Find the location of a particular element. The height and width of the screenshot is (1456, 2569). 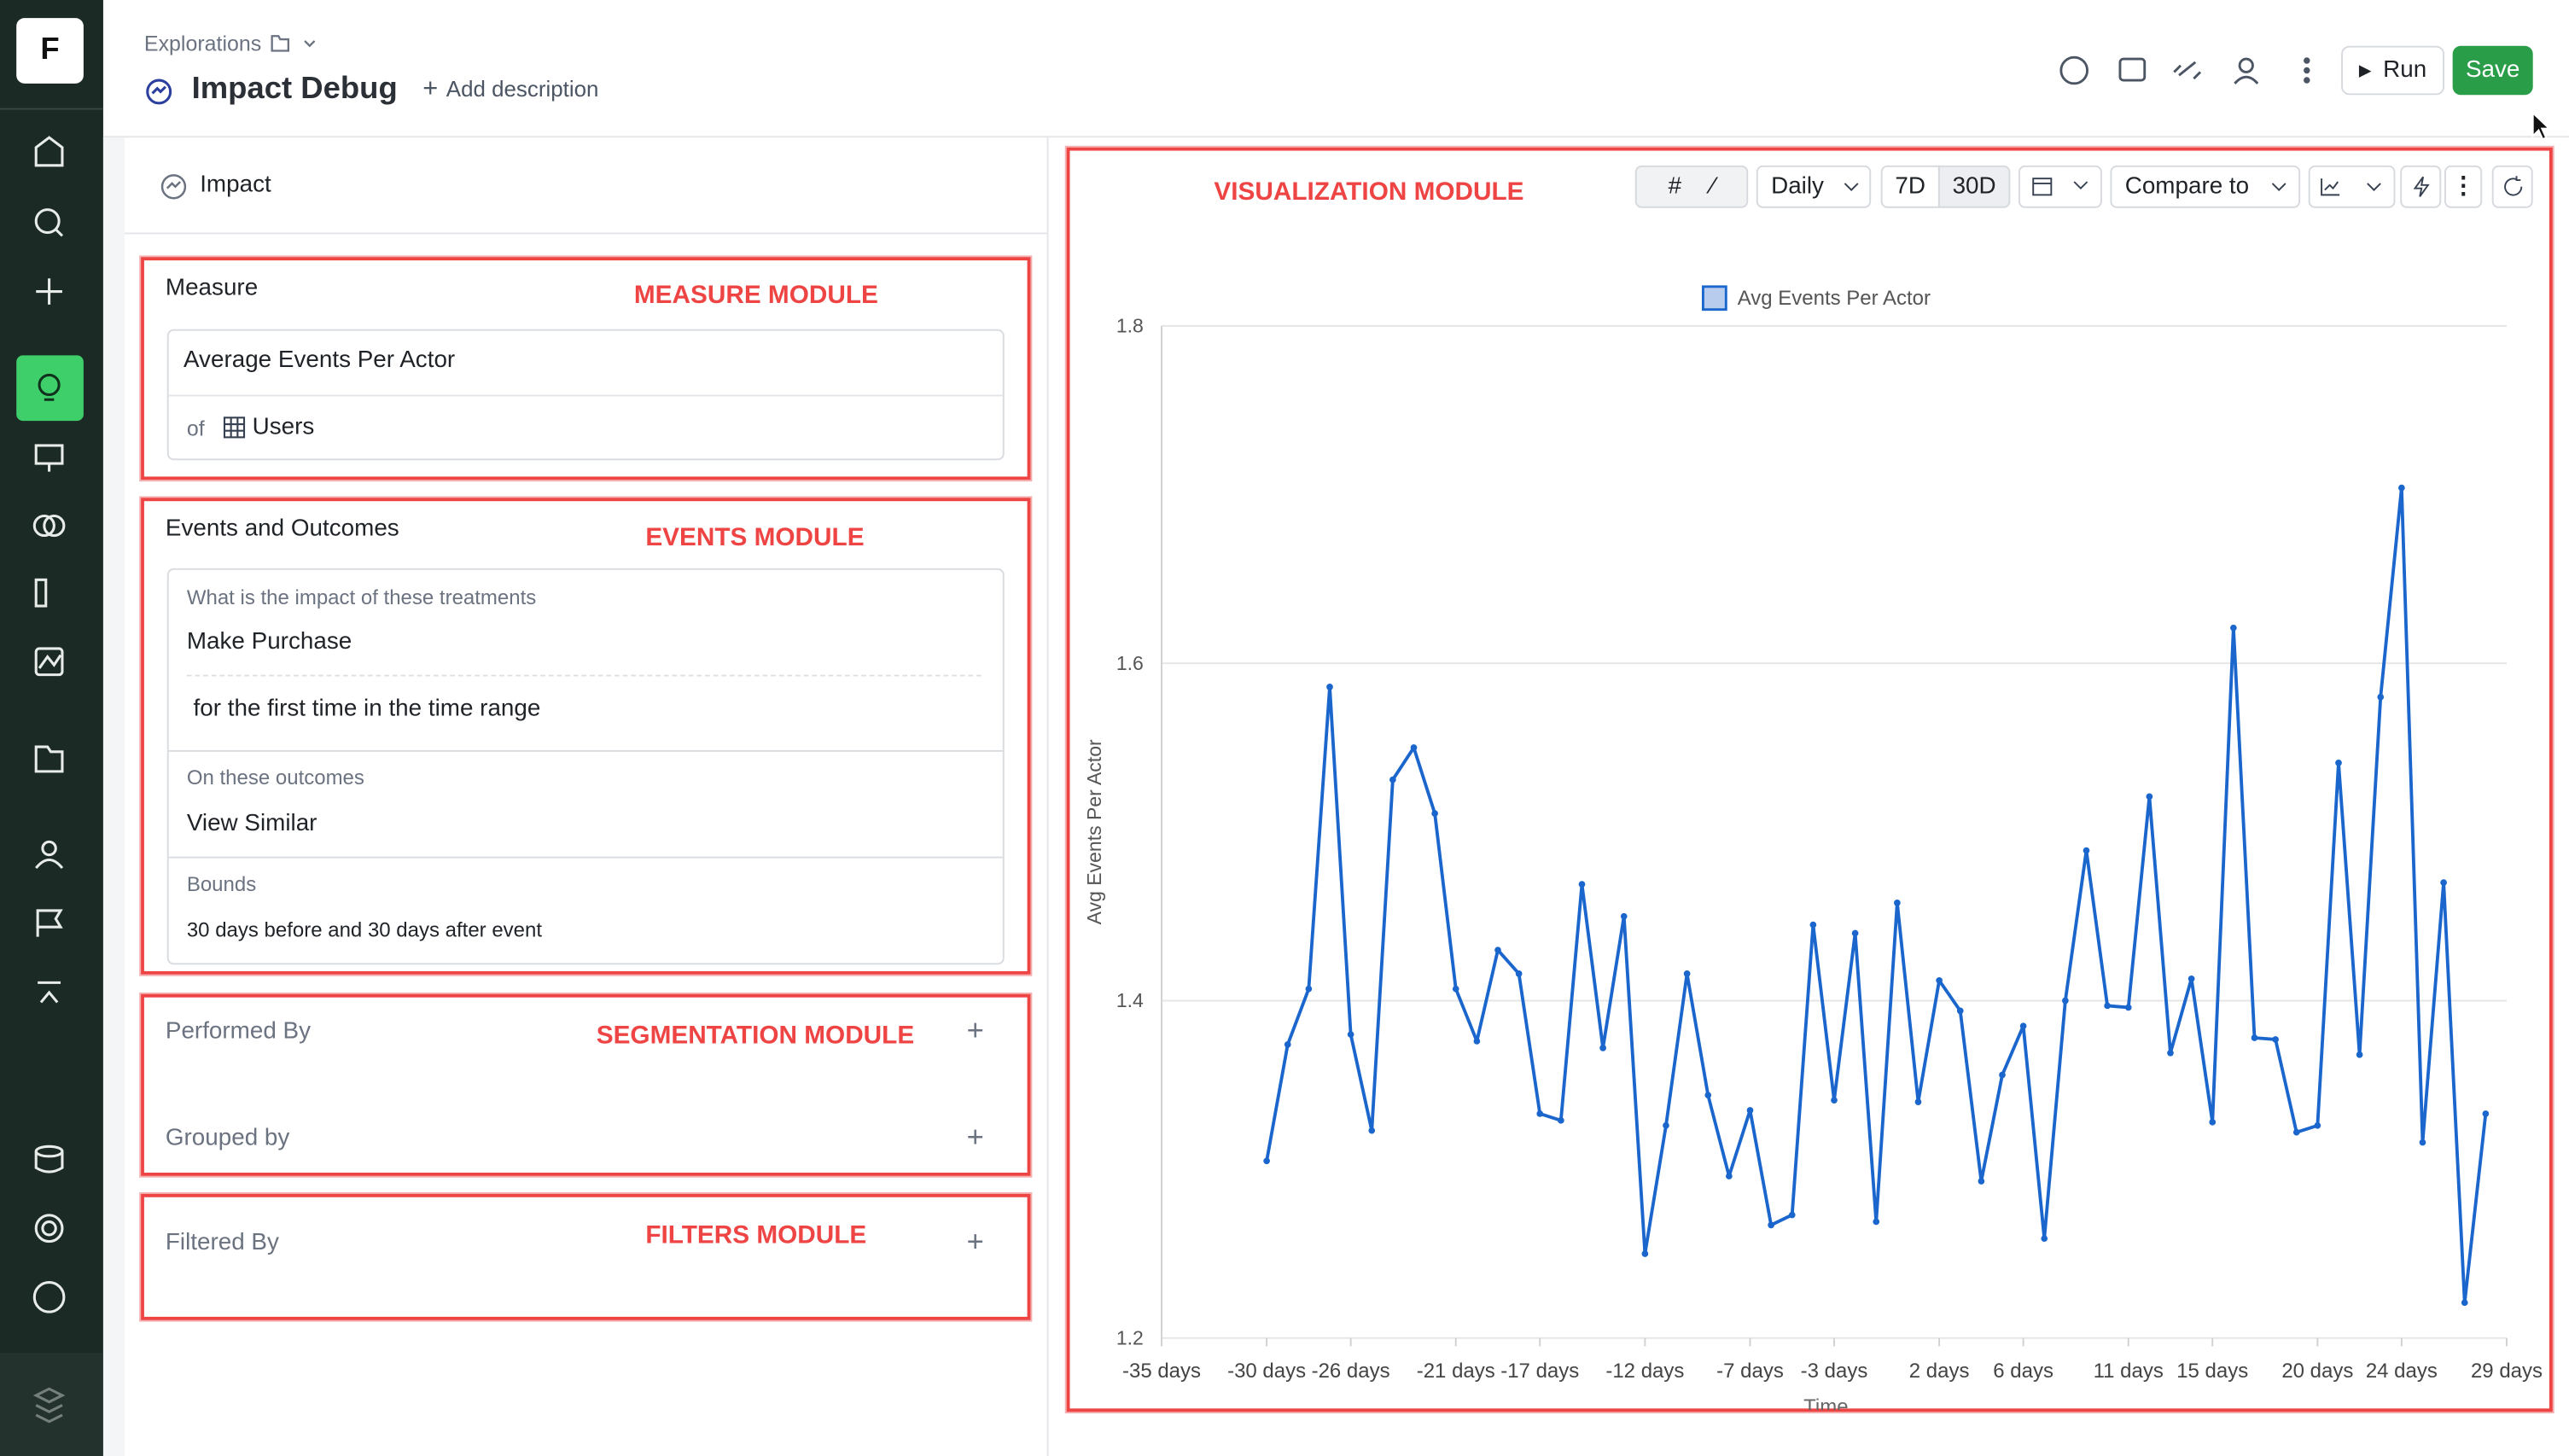

segmentation-module is located at coordinates (586, 1084).